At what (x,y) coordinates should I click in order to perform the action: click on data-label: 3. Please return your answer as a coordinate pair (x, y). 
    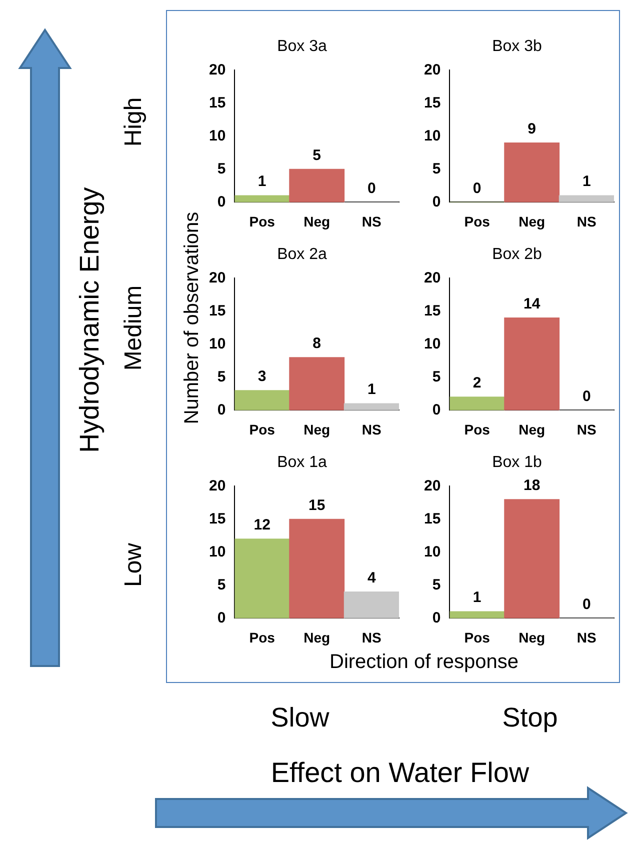
    Looking at the image, I should click on (262, 377).